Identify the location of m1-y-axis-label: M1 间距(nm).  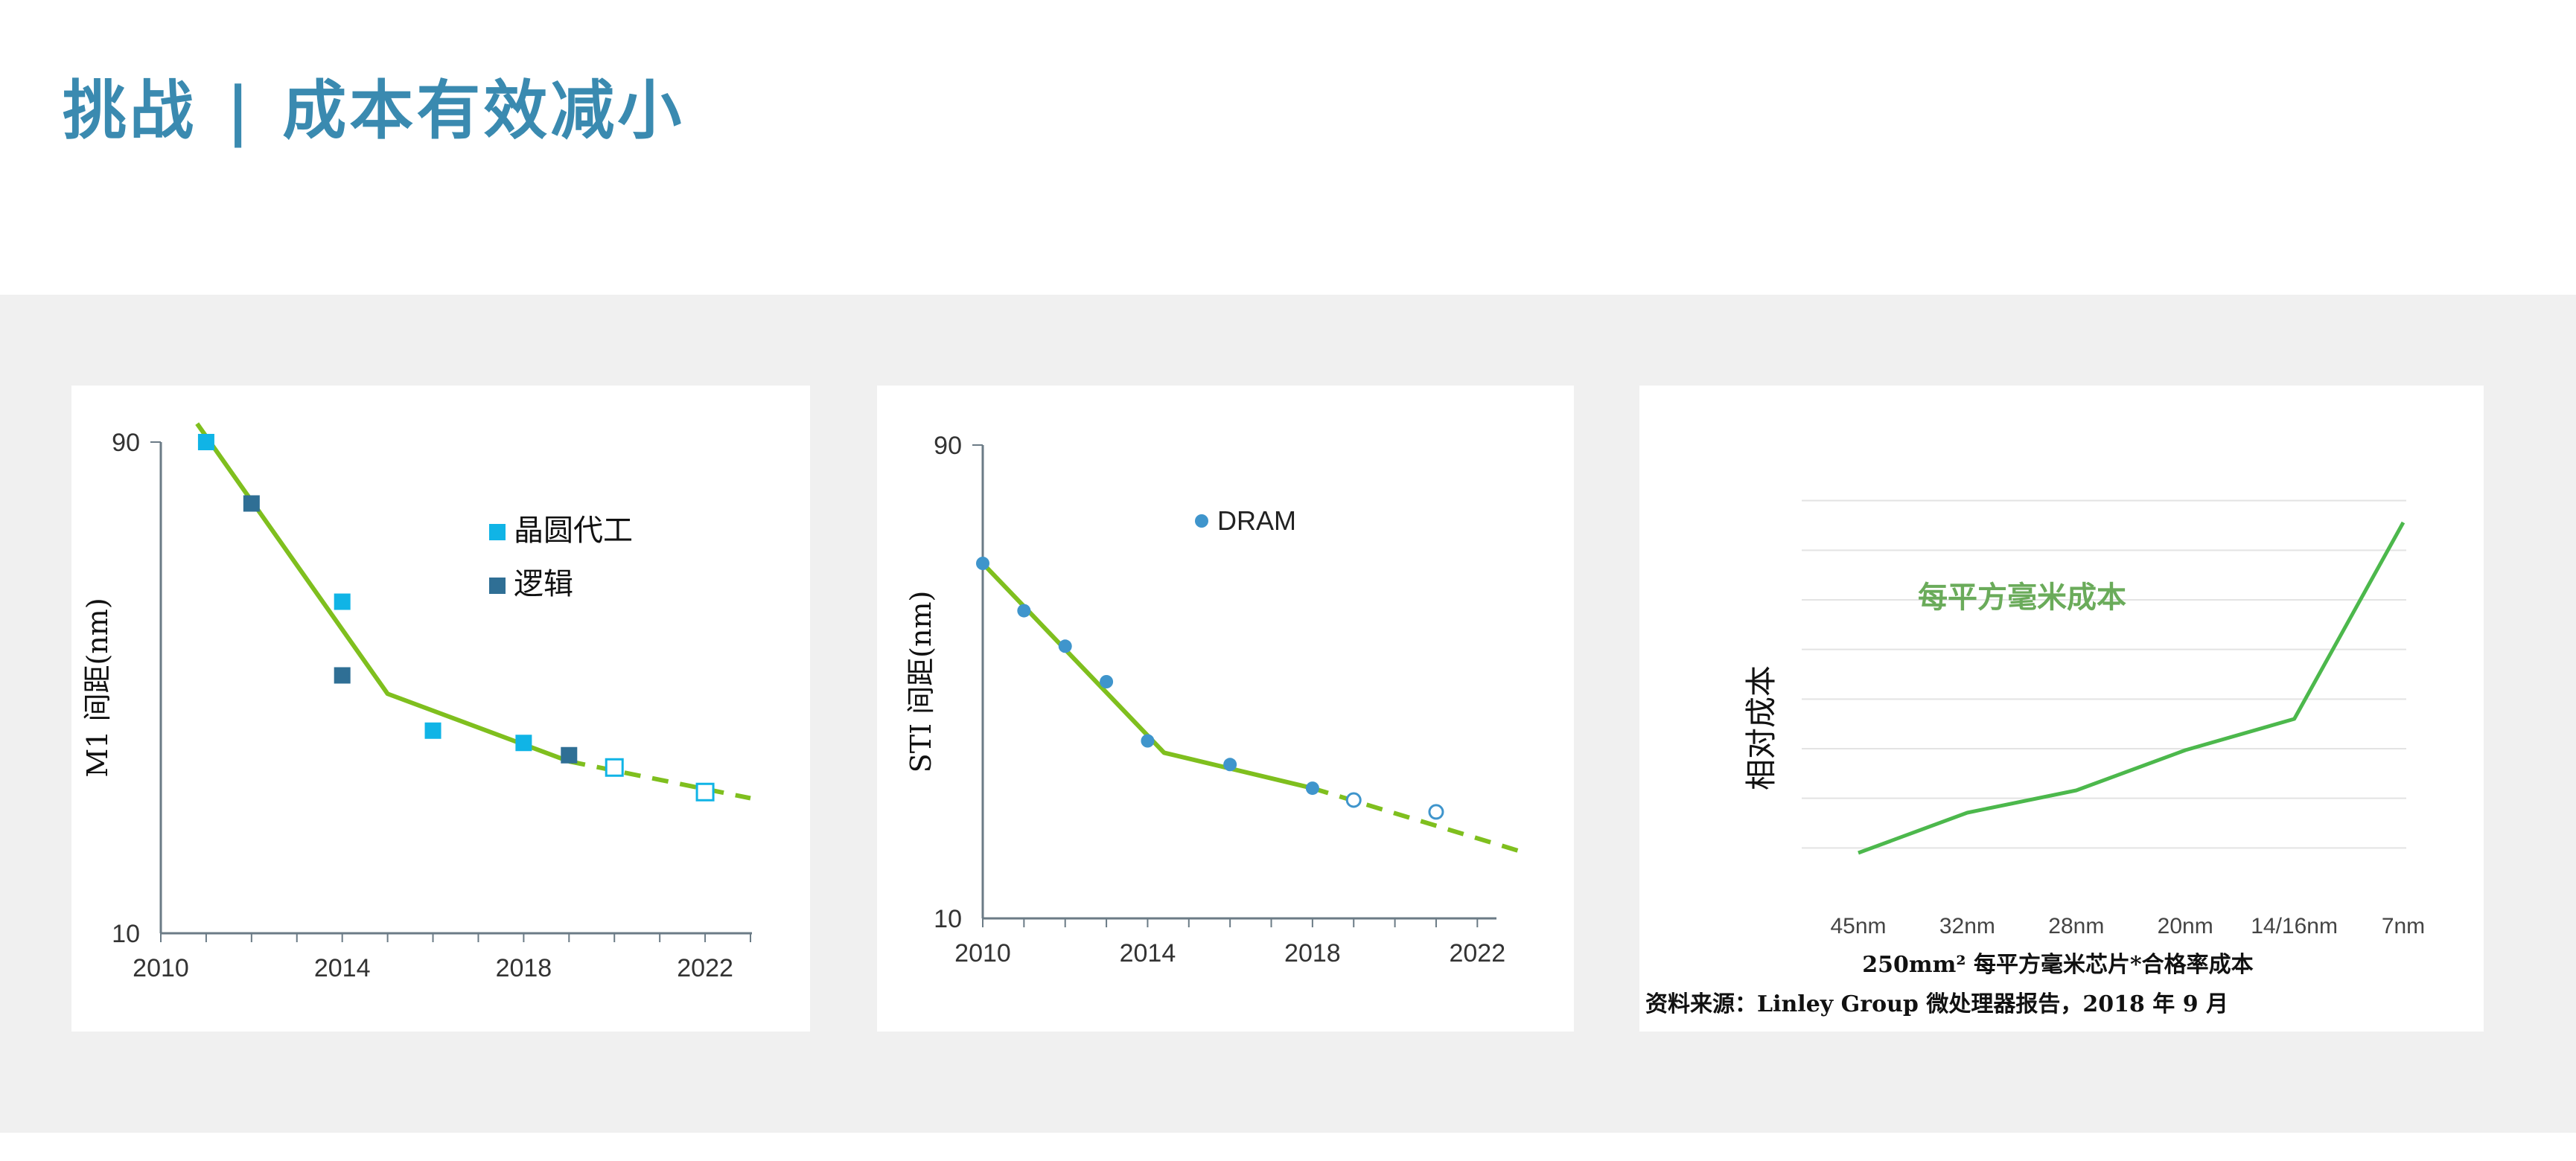
(97, 688).